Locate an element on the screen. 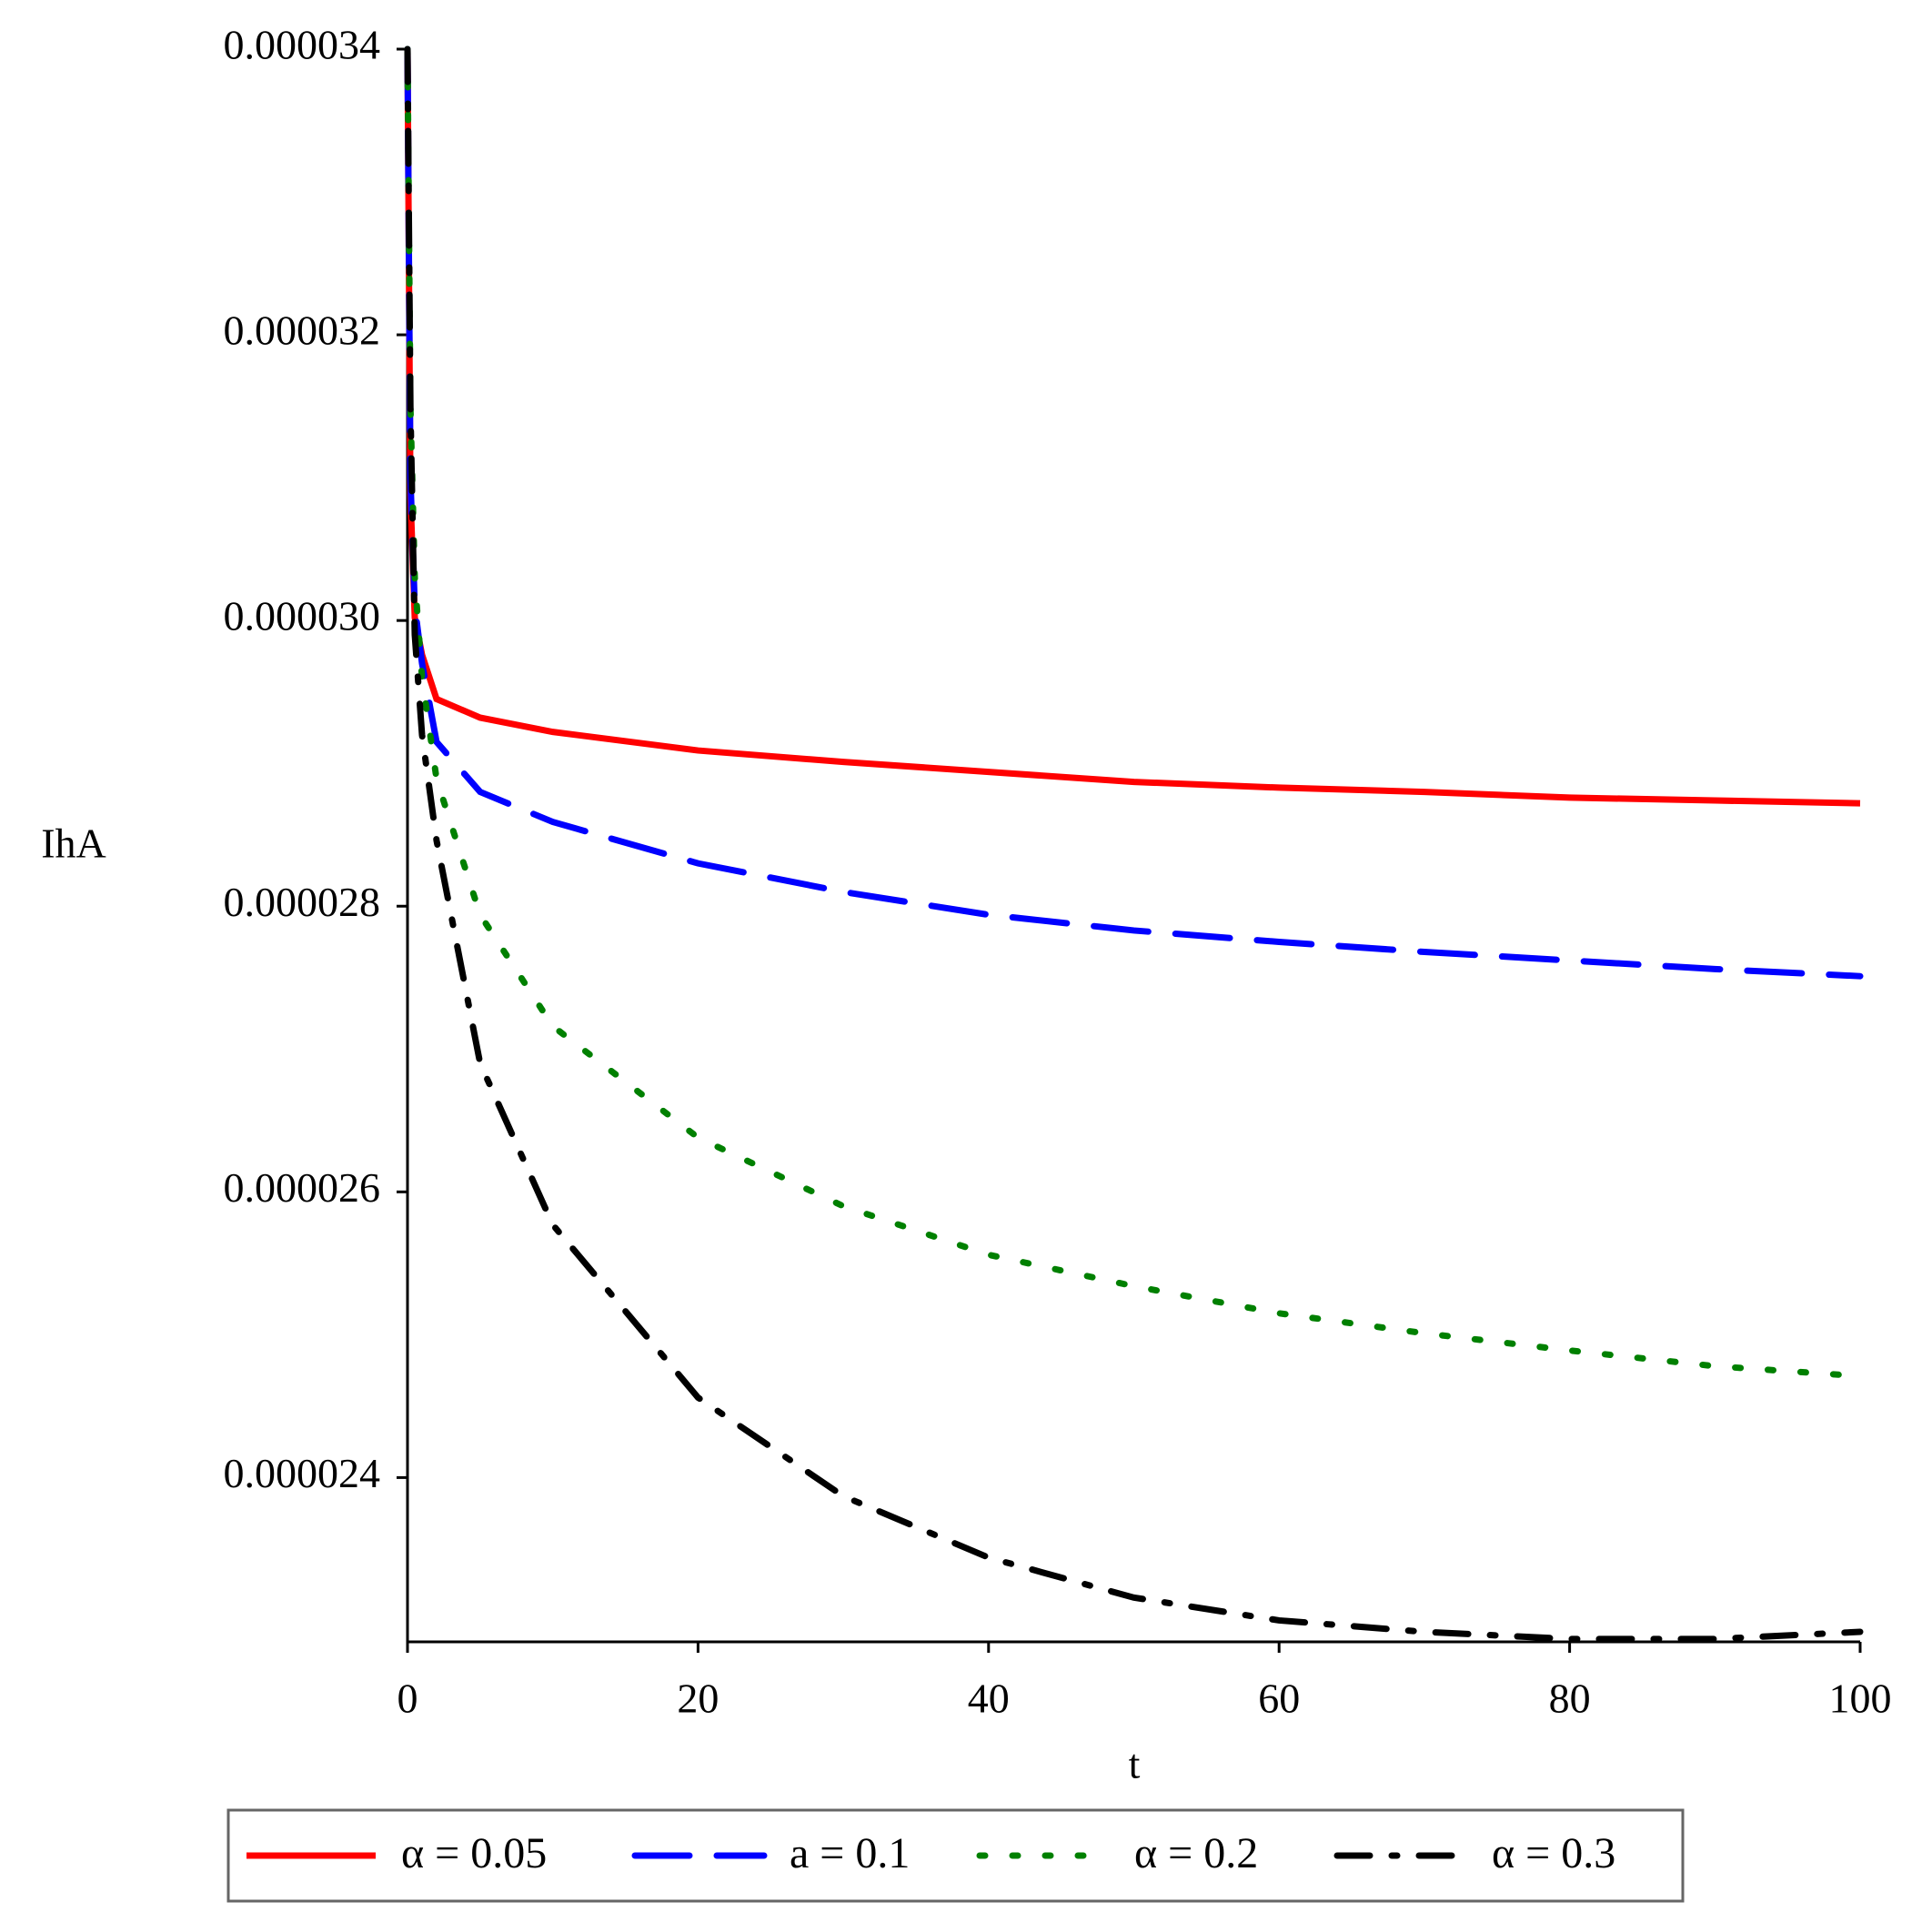 The height and width of the screenshot is (1922, 1932). y-tick-label: 0.000024 is located at coordinates (302, 1473).